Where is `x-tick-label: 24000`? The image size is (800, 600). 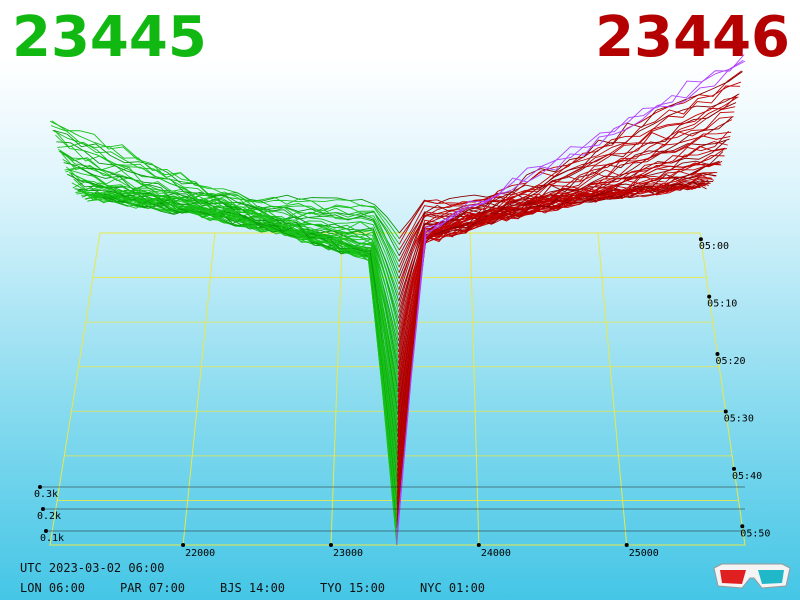 x-tick-label: 24000 is located at coordinates (496, 553).